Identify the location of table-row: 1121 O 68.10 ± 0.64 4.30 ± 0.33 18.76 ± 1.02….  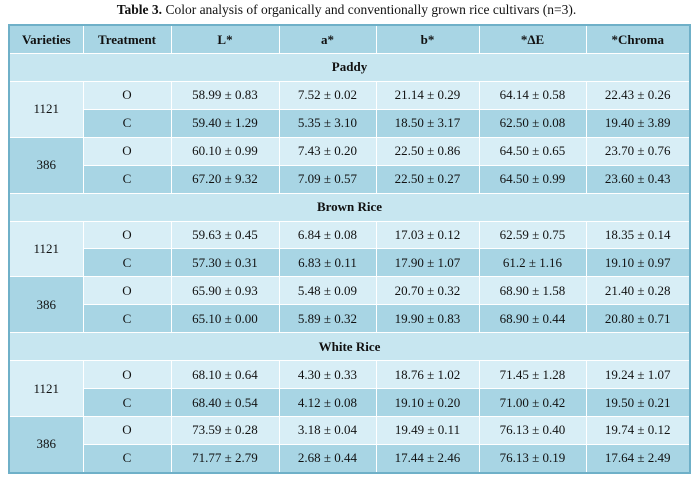
(349, 388).